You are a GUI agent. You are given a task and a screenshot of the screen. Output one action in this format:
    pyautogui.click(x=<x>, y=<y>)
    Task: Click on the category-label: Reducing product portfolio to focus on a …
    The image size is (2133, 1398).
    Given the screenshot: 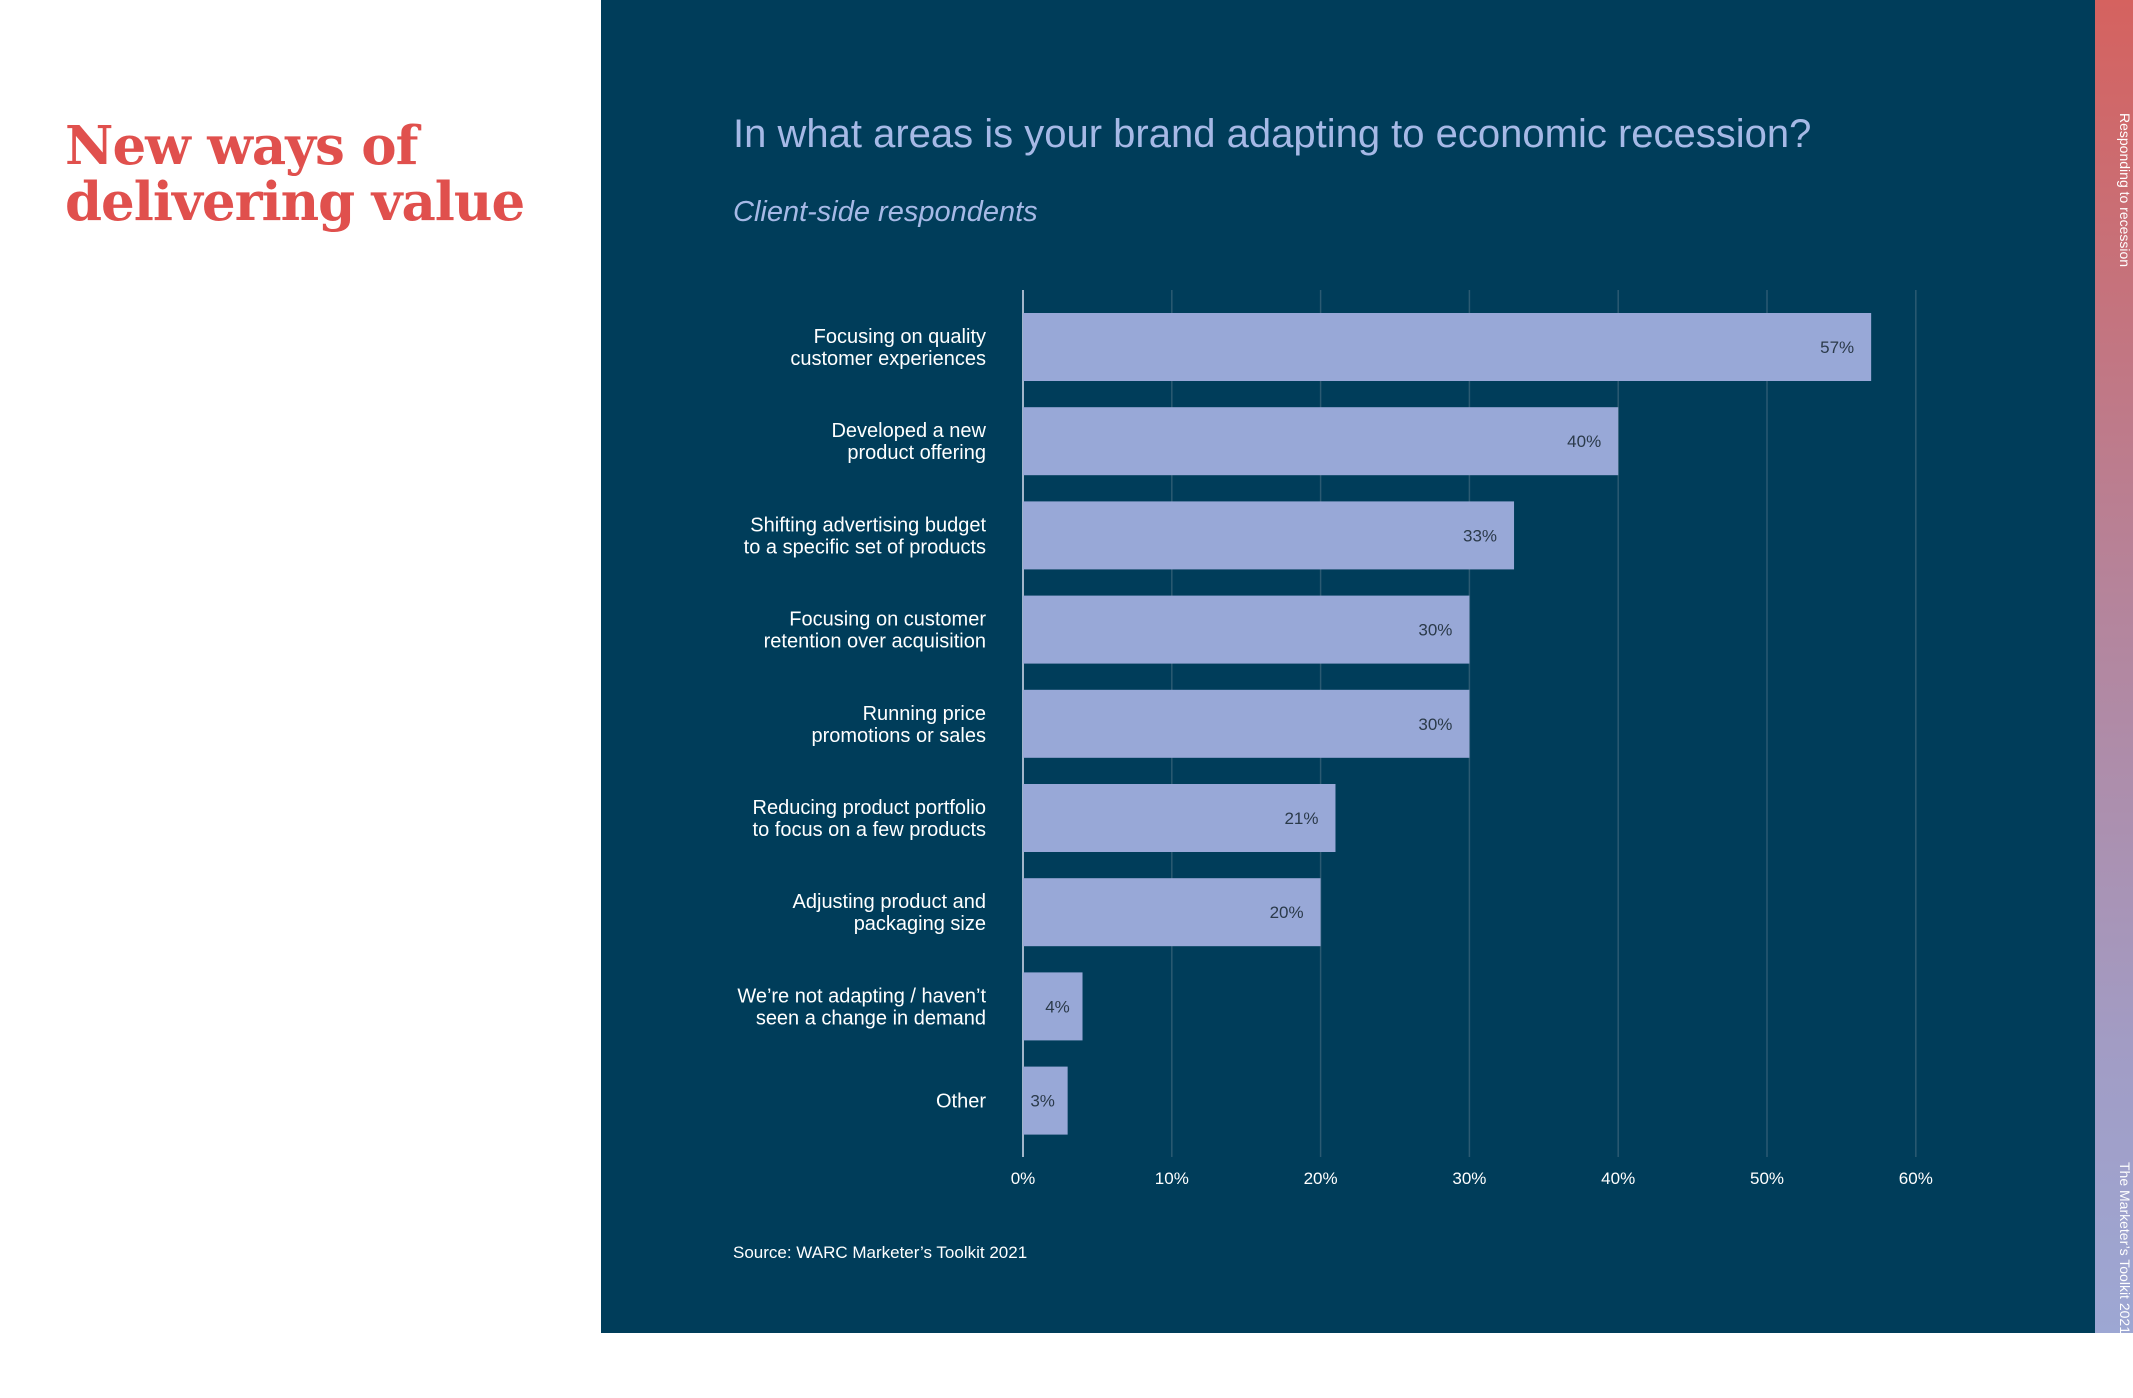 What is the action you would take?
    pyautogui.click(x=869, y=819)
    